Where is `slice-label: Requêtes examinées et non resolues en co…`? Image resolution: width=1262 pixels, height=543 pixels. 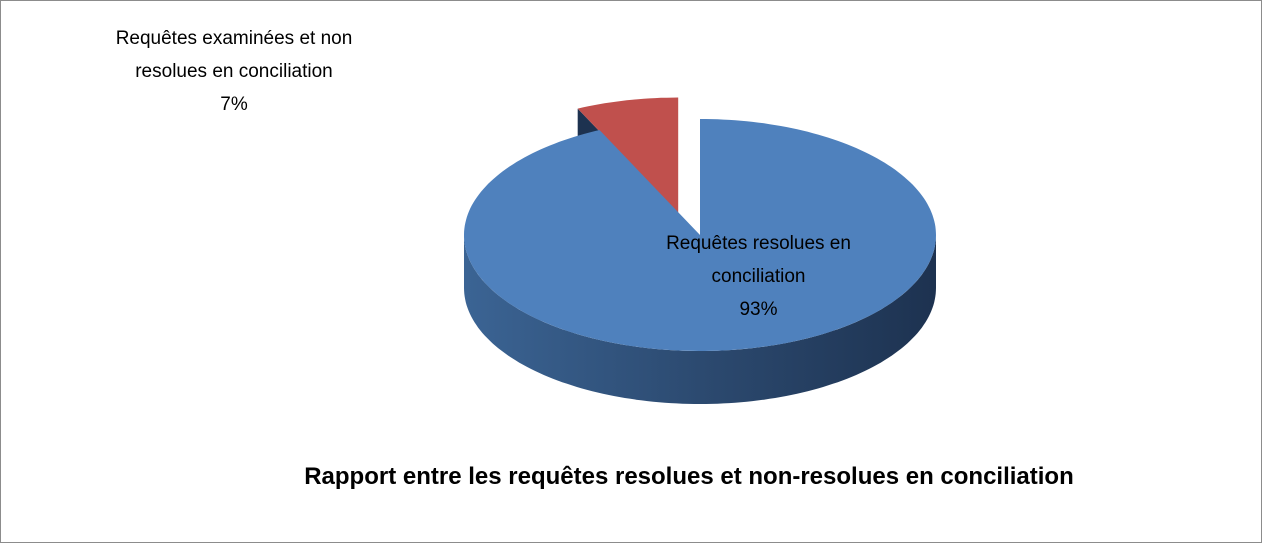 slice-label: Requêtes examinées et non resolues en co… is located at coordinates (234, 71).